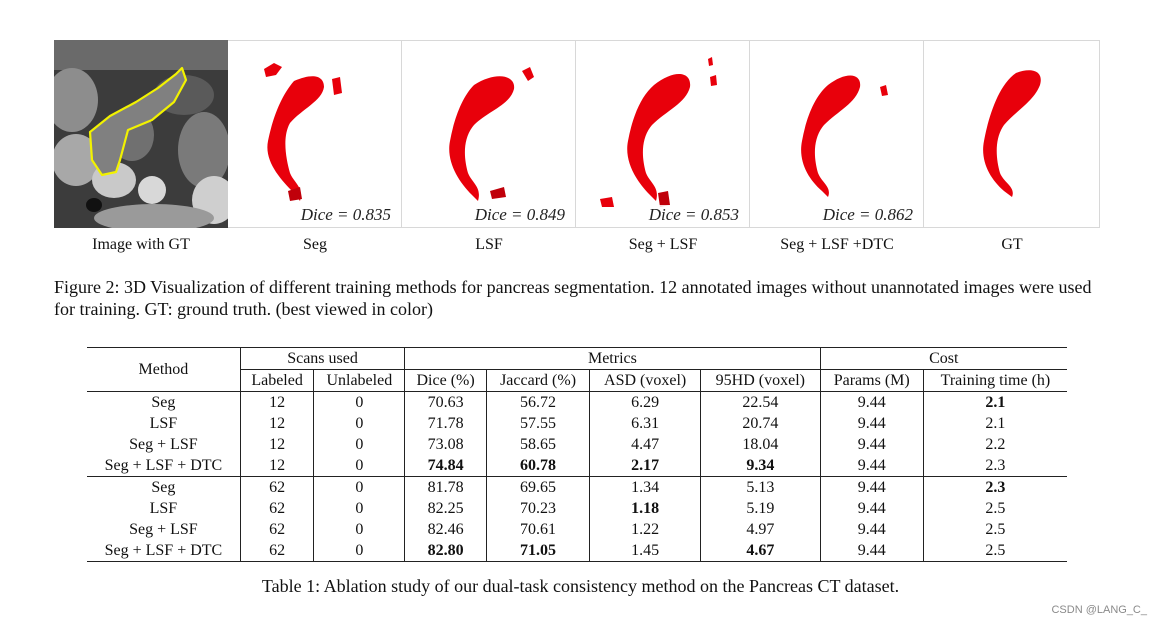 This screenshot has width=1161, height=624. I want to click on seg-lsf-panel: Dice = 0.853, so click(663, 134).